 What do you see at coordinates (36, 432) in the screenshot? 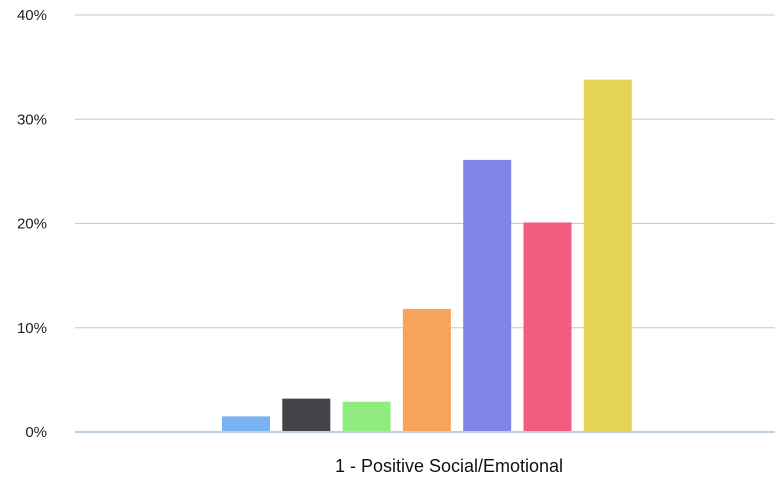
I see `y-tick-label: 0%` at bounding box center [36, 432].